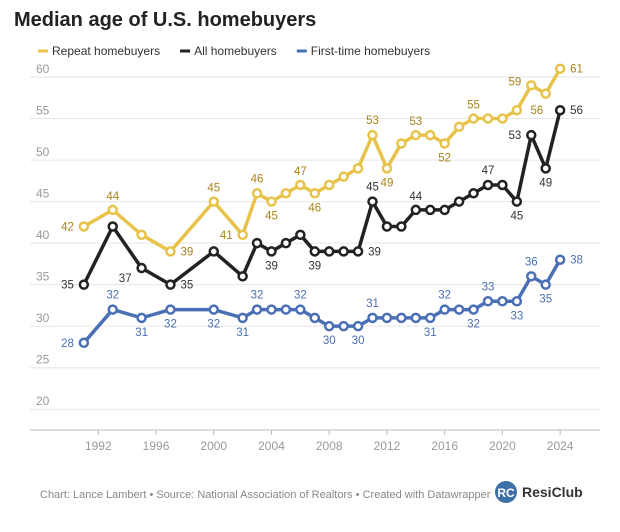 The height and width of the screenshot is (532, 620). Describe the element at coordinates (271, 446) in the screenshot. I see `x-tick-label: 2004` at that location.